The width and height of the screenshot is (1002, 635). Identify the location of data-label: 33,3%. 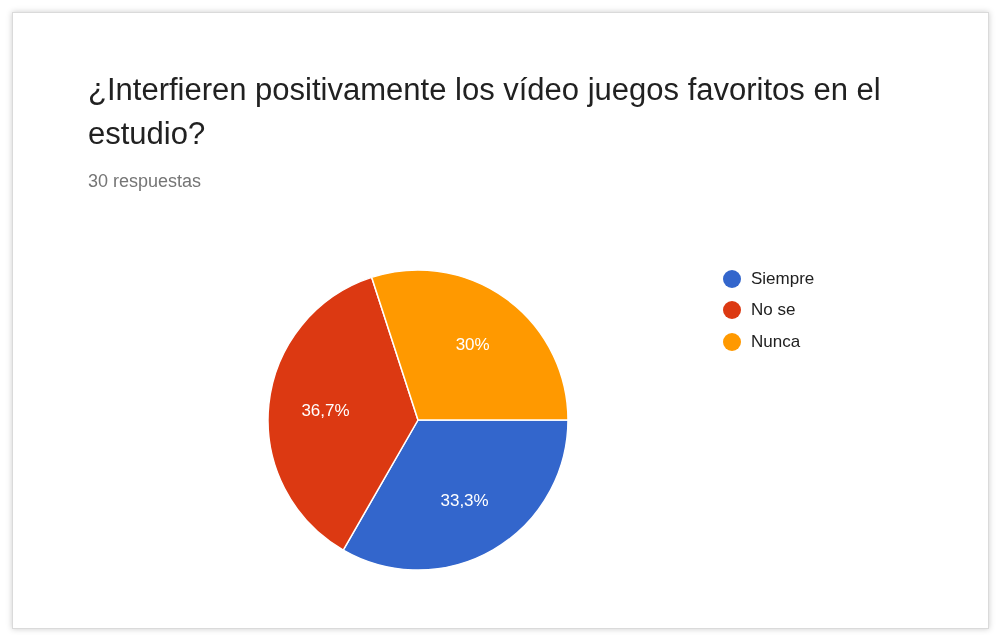
(464, 500).